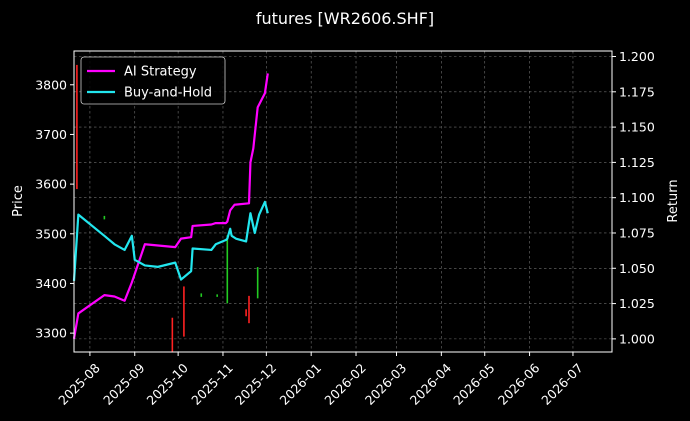 The height and width of the screenshot is (421, 690). I want to click on y-tick-label: 3500, so click(51, 233).